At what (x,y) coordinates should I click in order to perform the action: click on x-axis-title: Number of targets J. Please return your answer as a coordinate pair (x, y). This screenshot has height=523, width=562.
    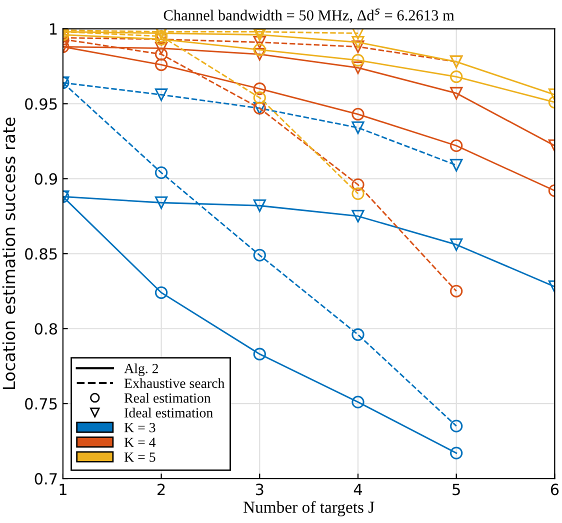
    Looking at the image, I should click on (308, 508).